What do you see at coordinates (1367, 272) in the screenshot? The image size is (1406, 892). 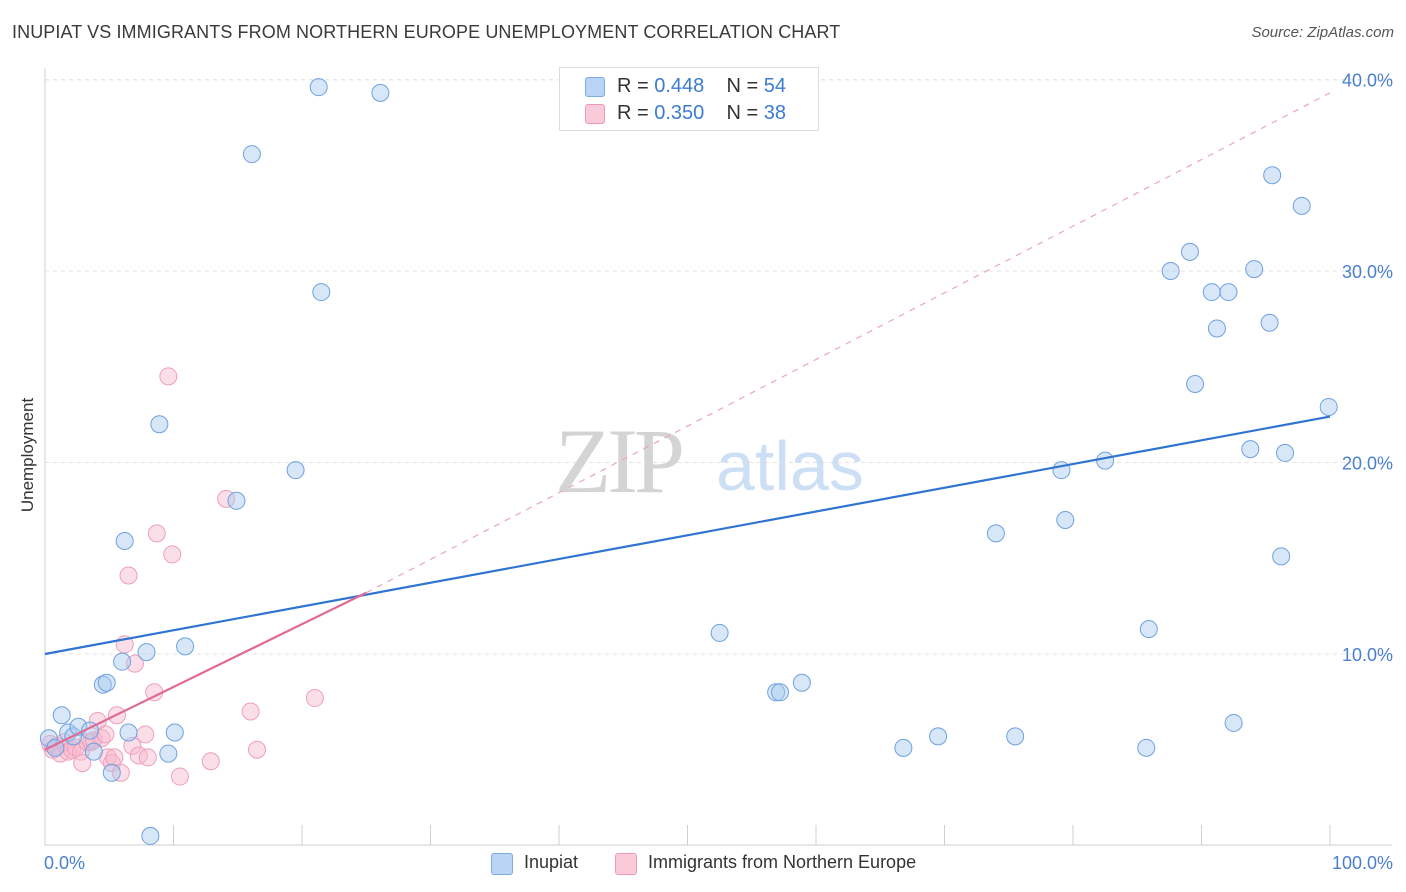 I see `y-tick-label: 30.0%` at bounding box center [1367, 272].